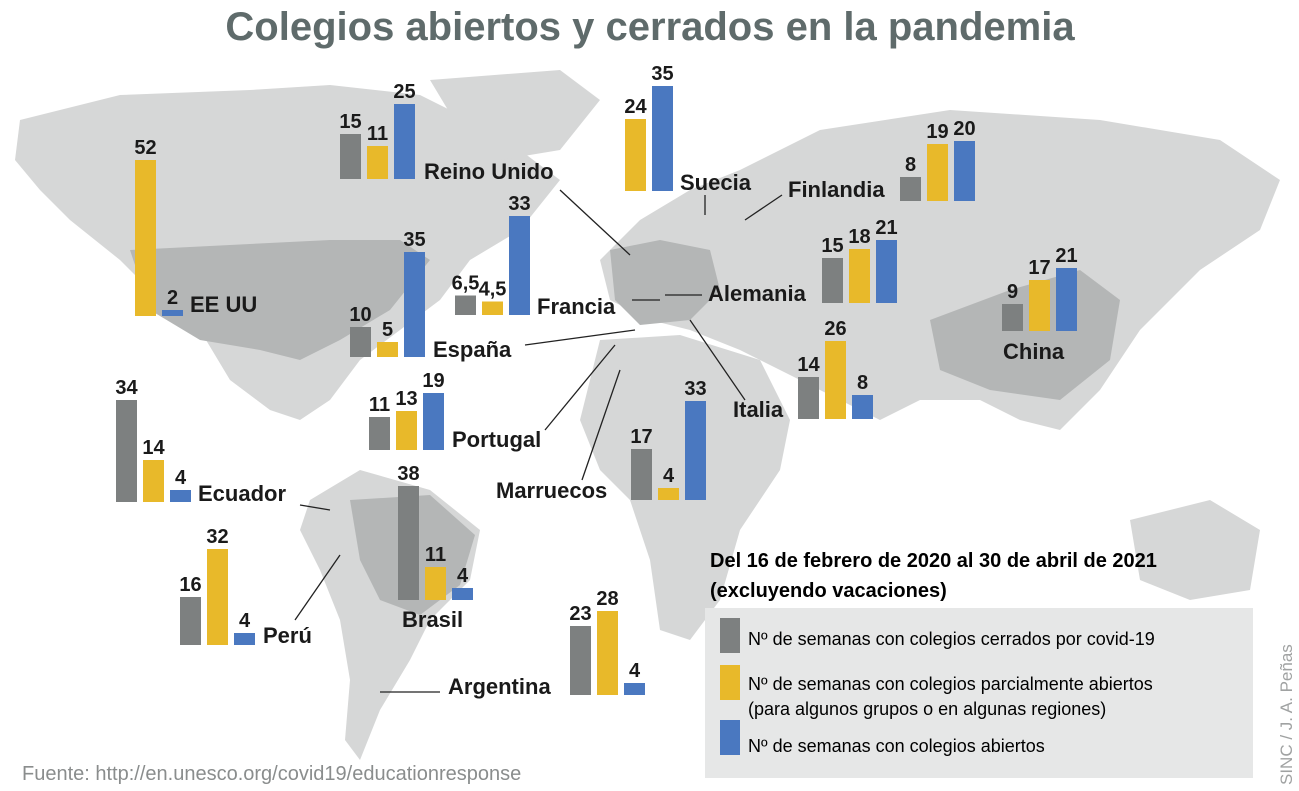 This screenshot has height=791, width=1299. What do you see at coordinates (910, 165) in the screenshot?
I see `value-label: 8` at bounding box center [910, 165].